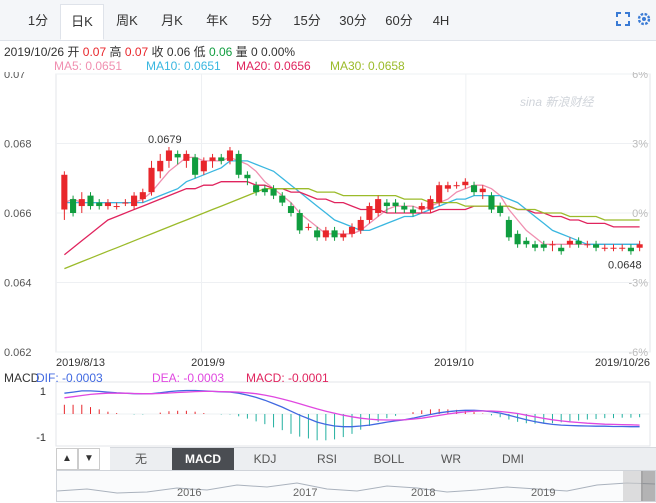 Image resolution: width=656 pixels, height=503 pixels. What do you see at coordinates (241, 52) in the screenshot?
I see `info-volume-label: 量` at bounding box center [241, 52].